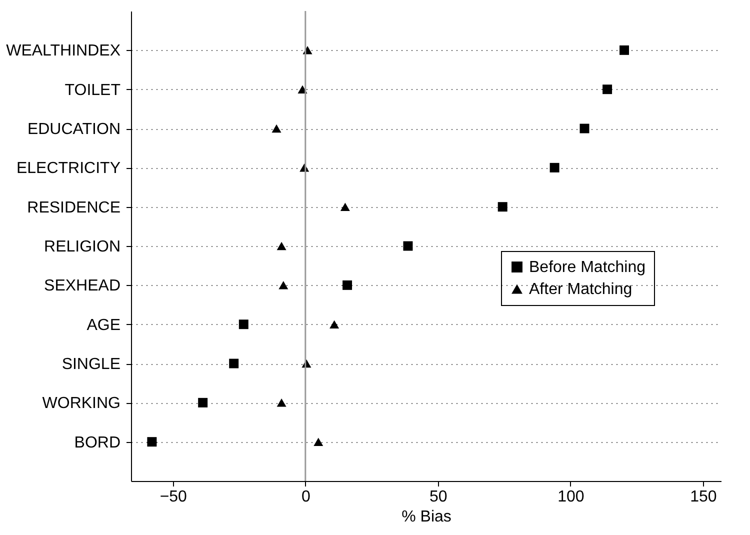  Describe the element at coordinates (68, 169) in the screenshot. I see `y-tick-label: ELECTRICITY` at that location.